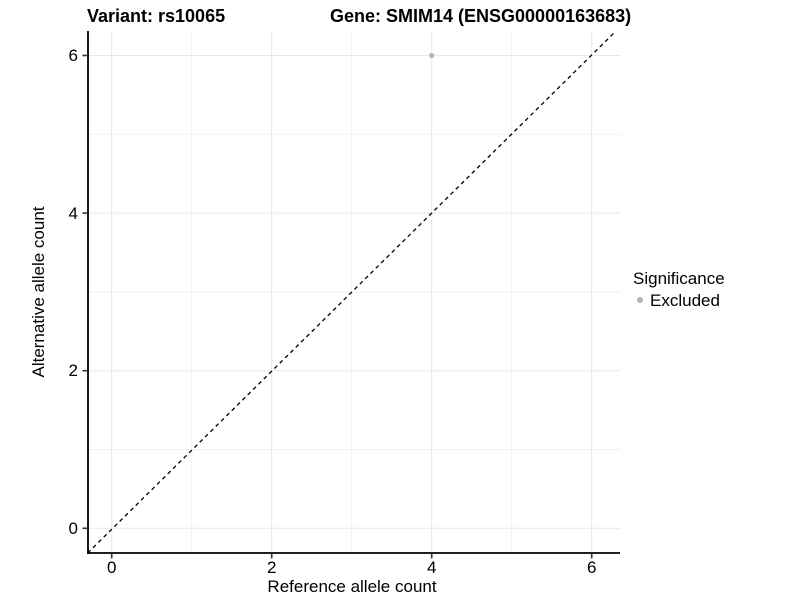 This screenshot has height=600, width=800. I want to click on y-tick-marks, so click(85, 292).